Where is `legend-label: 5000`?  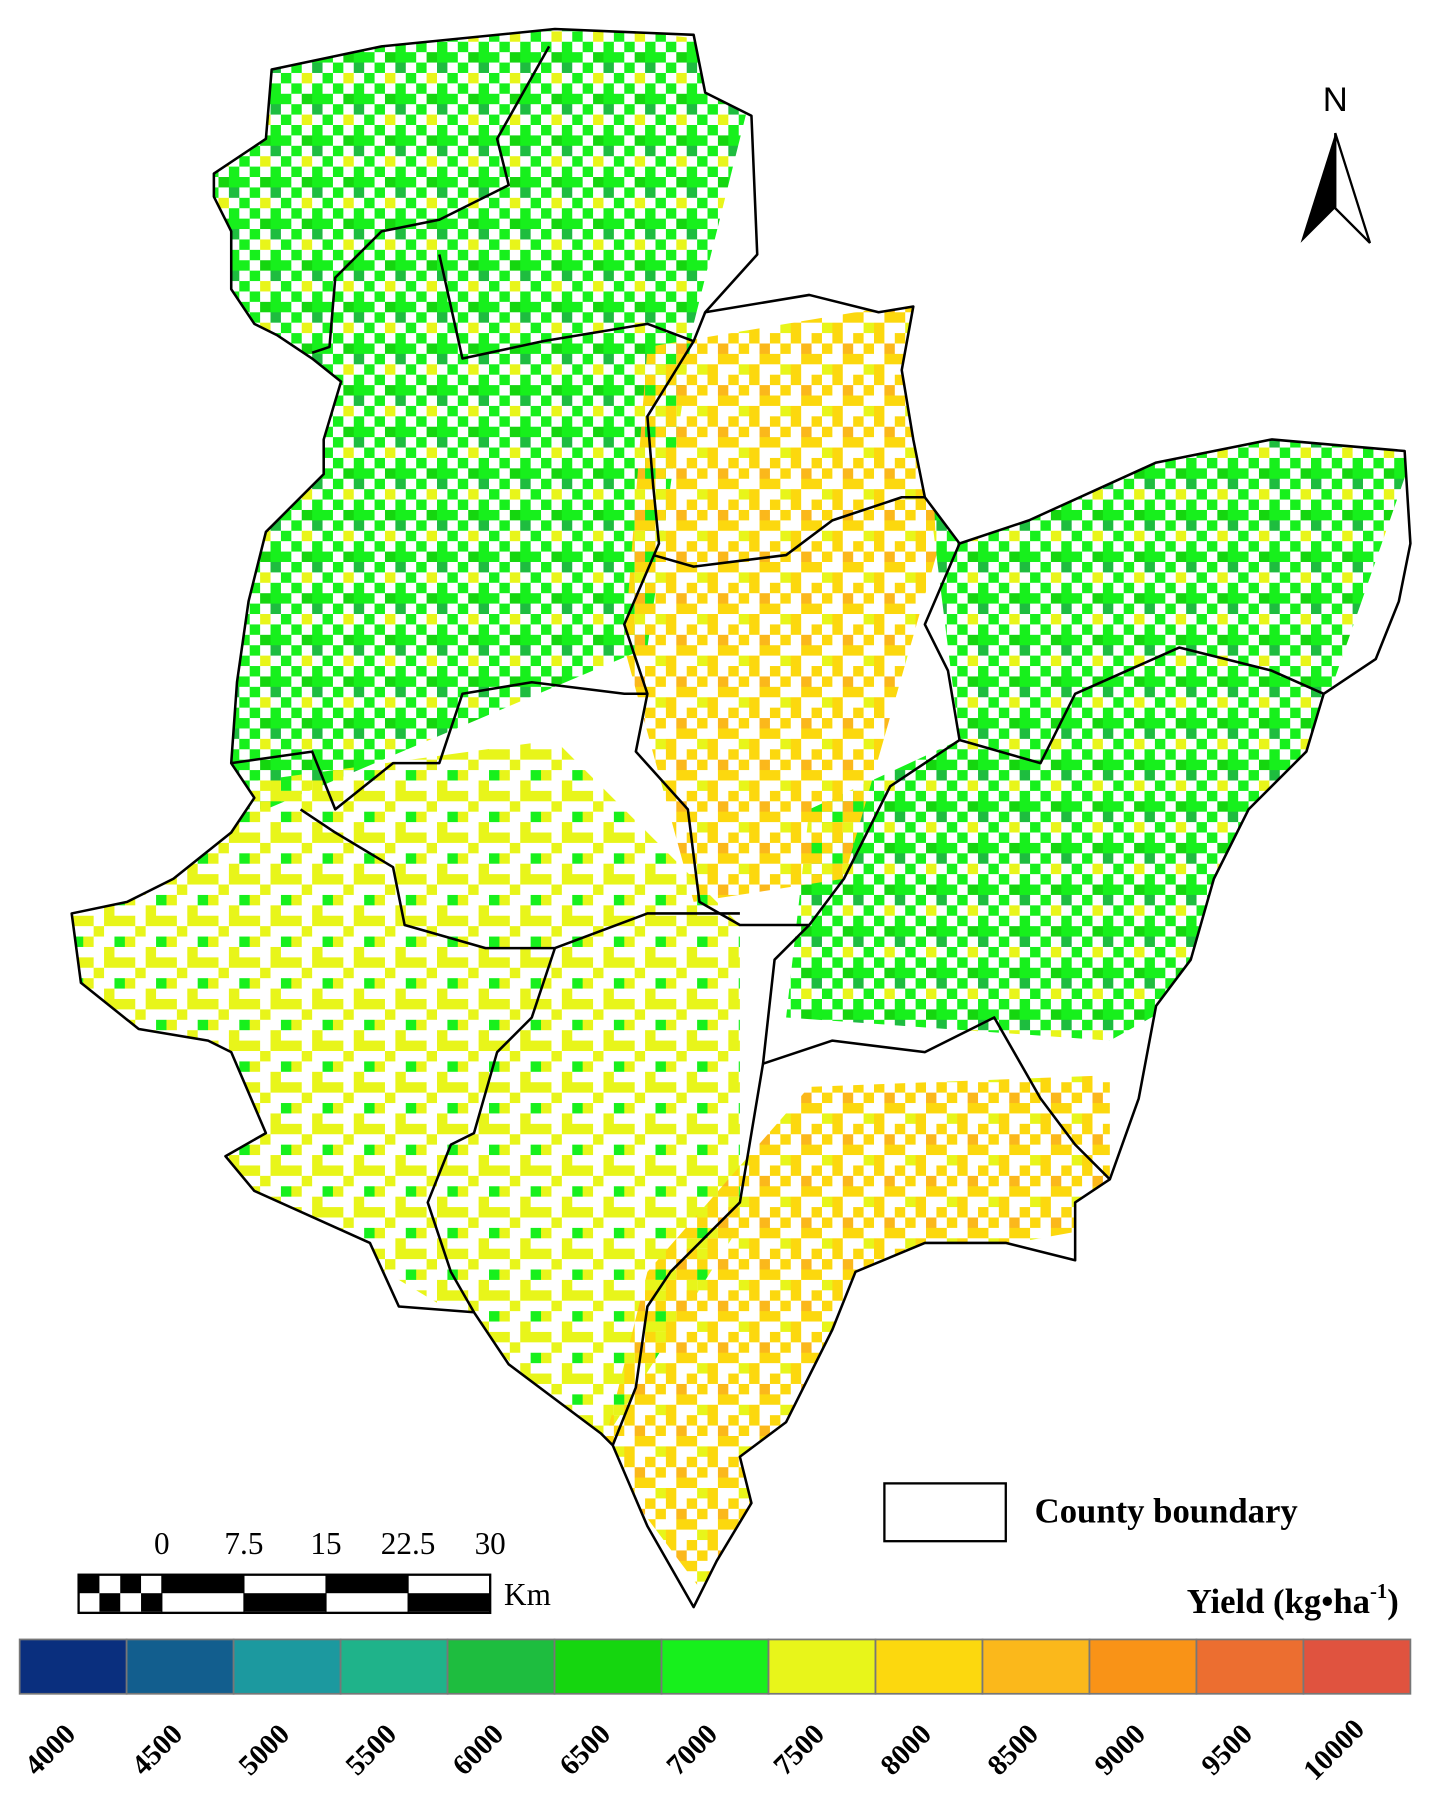
legend-label: 5000 is located at coordinates (264, 1749).